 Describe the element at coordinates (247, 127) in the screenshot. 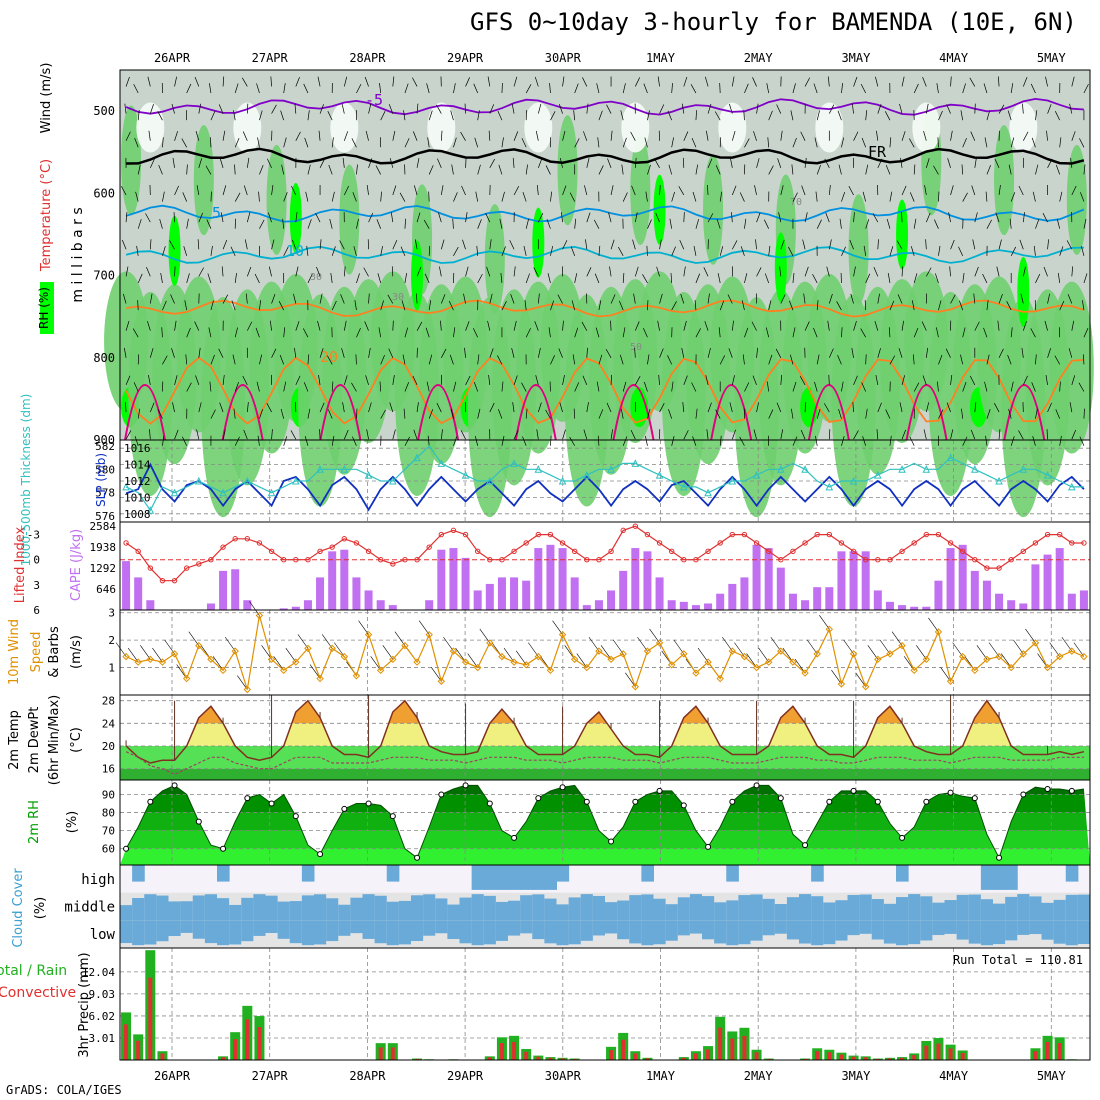

I see `rh-dry-region` at that location.